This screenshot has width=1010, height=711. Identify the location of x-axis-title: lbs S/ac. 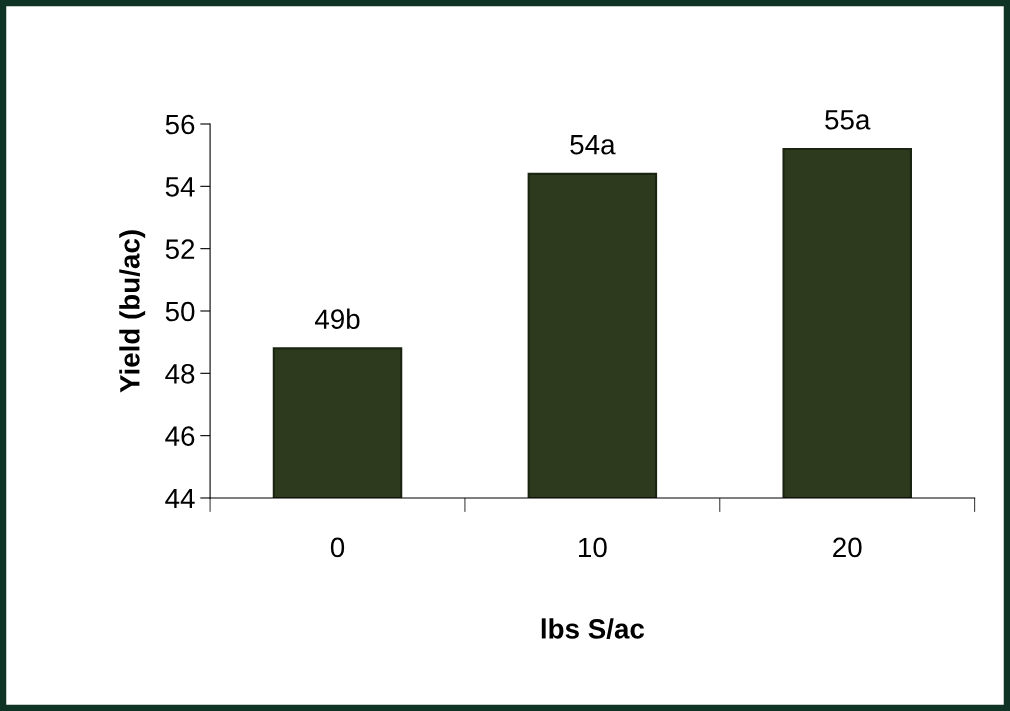
(593, 629).